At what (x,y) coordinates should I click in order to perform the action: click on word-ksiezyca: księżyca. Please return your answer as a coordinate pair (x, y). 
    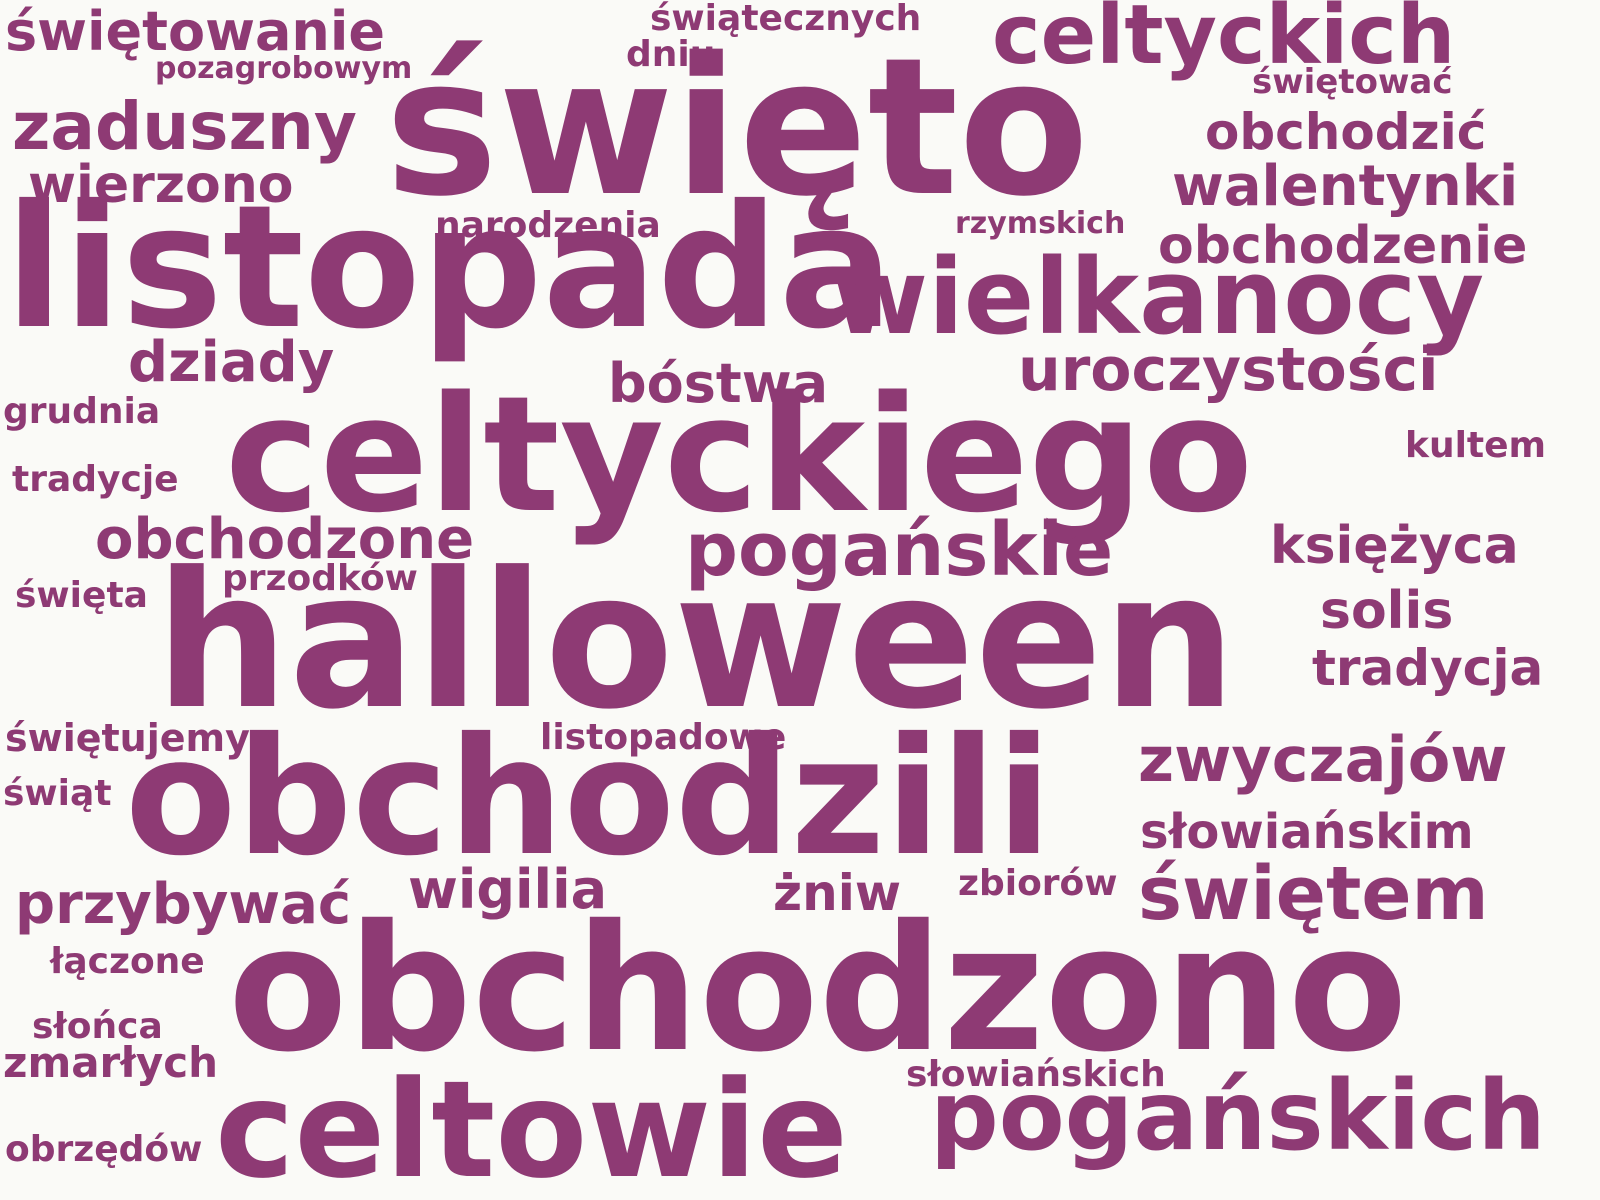
    Looking at the image, I should click on (1394, 546).